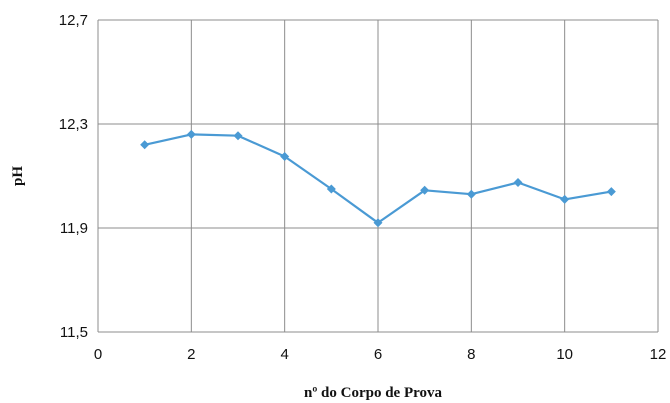 The height and width of the screenshot is (403, 670). What do you see at coordinates (98, 354) in the screenshot?
I see `x-tick-label: 0` at bounding box center [98, 354].